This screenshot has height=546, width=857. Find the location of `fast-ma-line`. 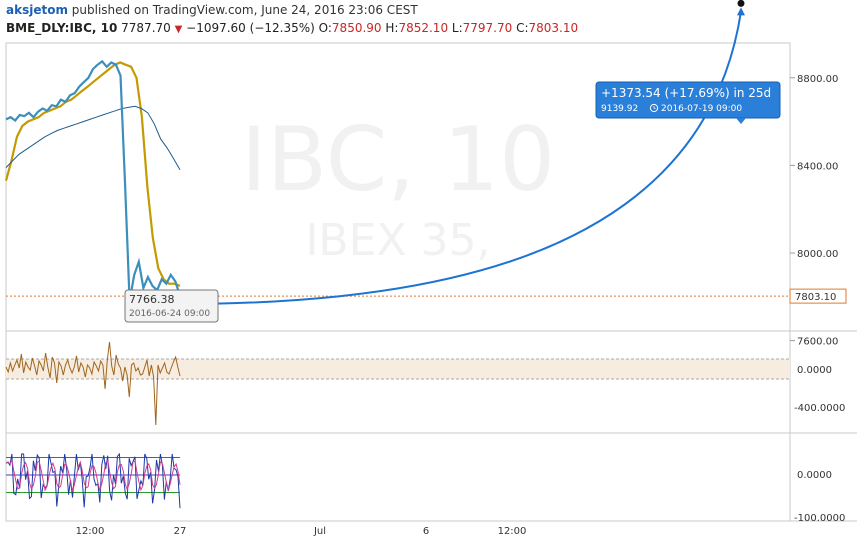

fast-ma-line is located at coordinates (92, 174).